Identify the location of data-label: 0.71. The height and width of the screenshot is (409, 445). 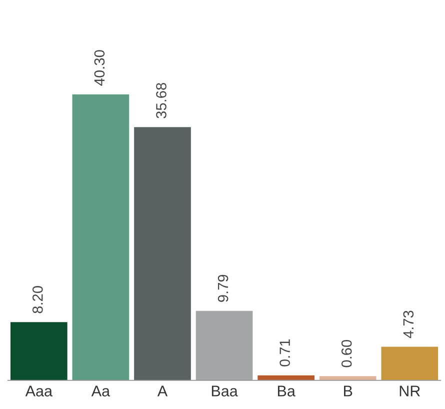
(285, 352).